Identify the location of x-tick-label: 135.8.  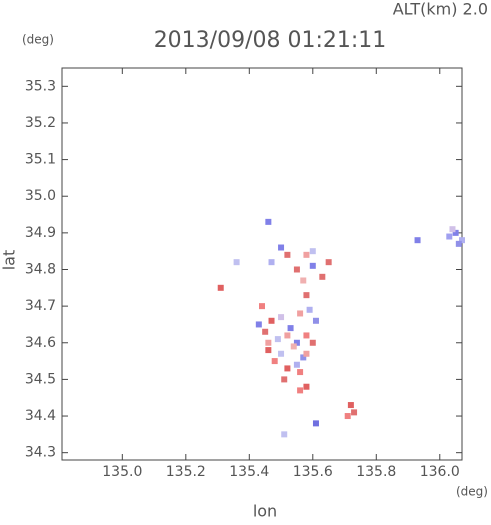
(376, 472).